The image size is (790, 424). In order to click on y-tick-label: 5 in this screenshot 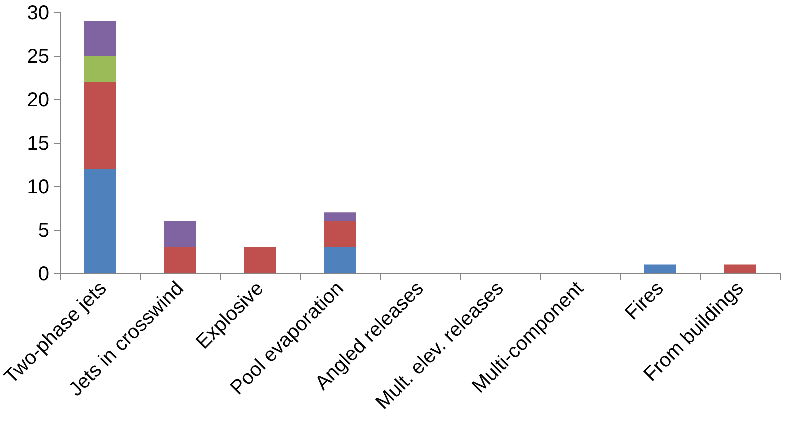, I will do `click(44, 231)`.